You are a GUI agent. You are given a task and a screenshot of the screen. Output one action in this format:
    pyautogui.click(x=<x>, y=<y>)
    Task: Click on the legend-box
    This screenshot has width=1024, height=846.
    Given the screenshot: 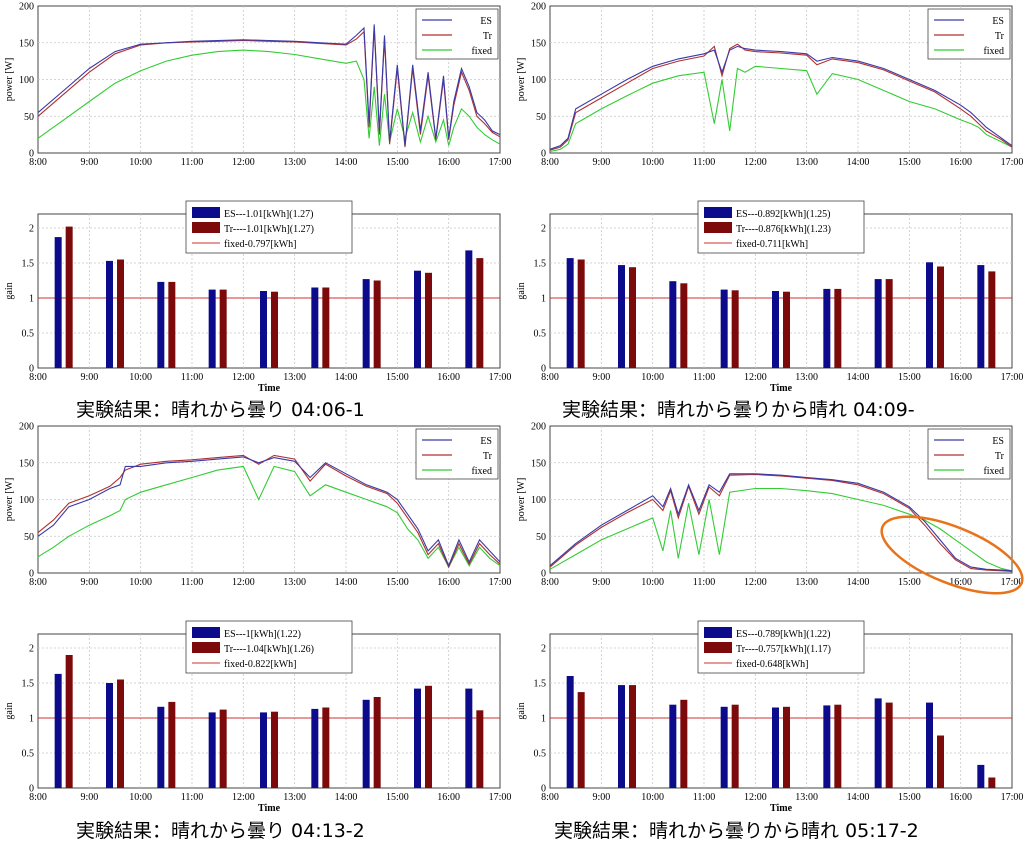 What is the action you would take?
    pyautogui.click(x=969, y=454)
    